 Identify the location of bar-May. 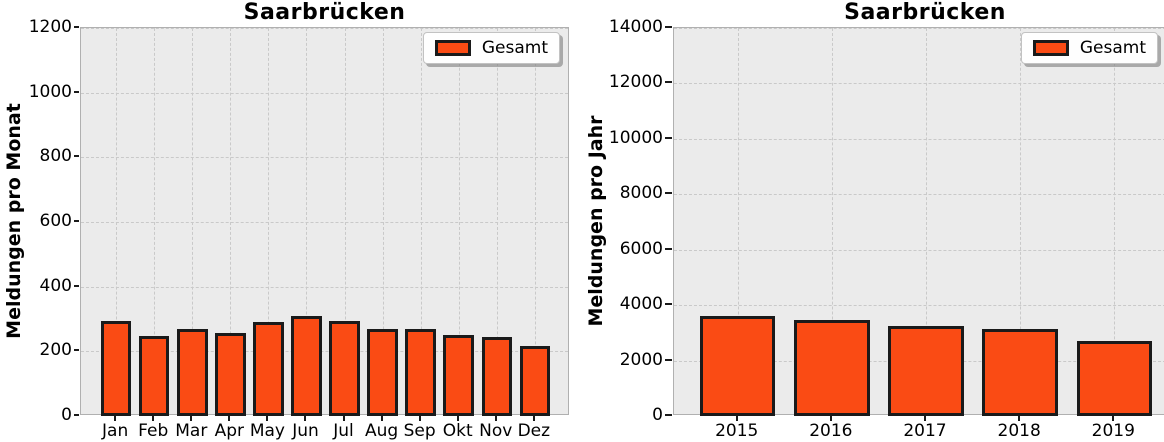
(268, 368).